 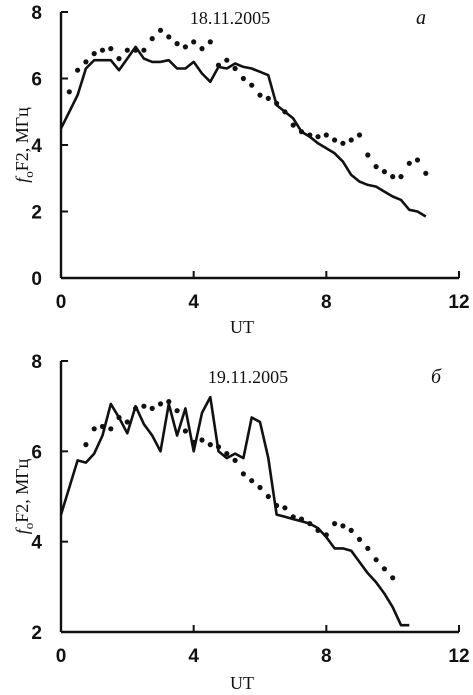 What do you see at coordinates (421, 18) in the screenshot?
I see `panel-label: а` at bounding box center [421, 18].